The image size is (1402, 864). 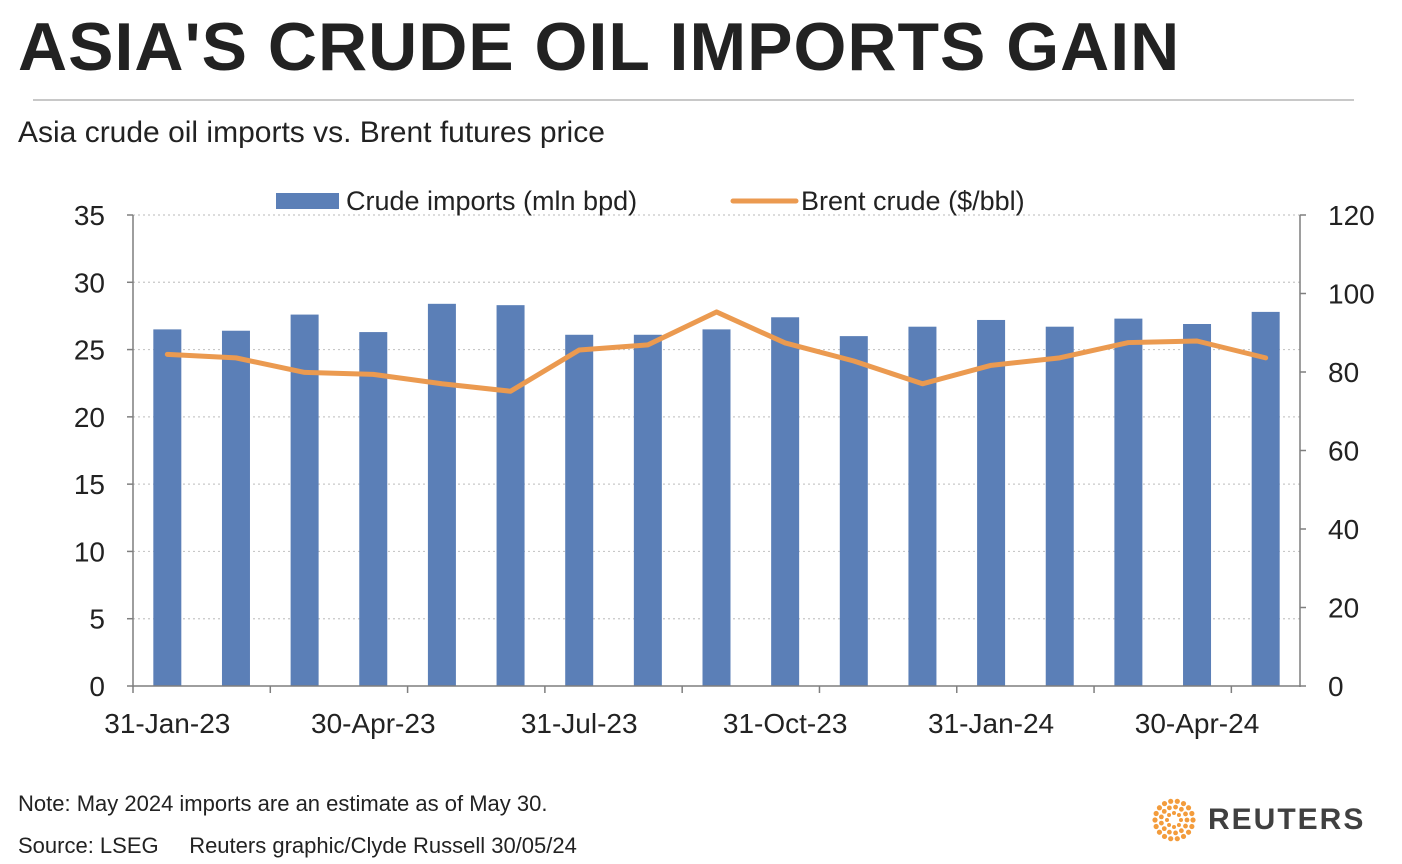 What do you see at coordinates (1343, 529) in the screenshot?
I see `right-tick-label: 40` at bounding box center [1343, 529].